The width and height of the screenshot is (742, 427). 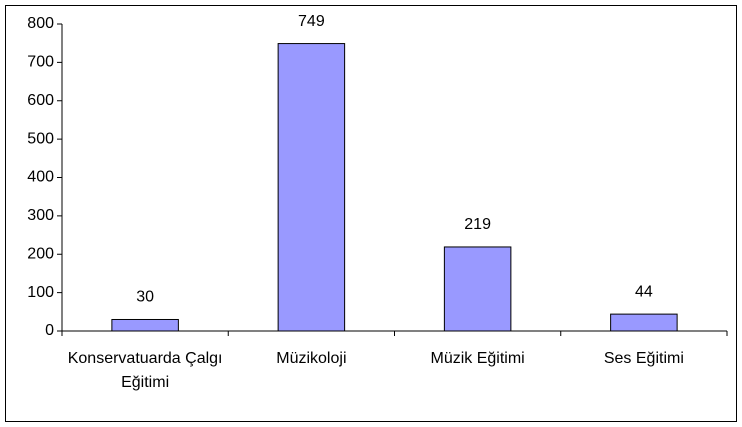 I want to click on y-tick-label: 800, so click(x=40, y=23).